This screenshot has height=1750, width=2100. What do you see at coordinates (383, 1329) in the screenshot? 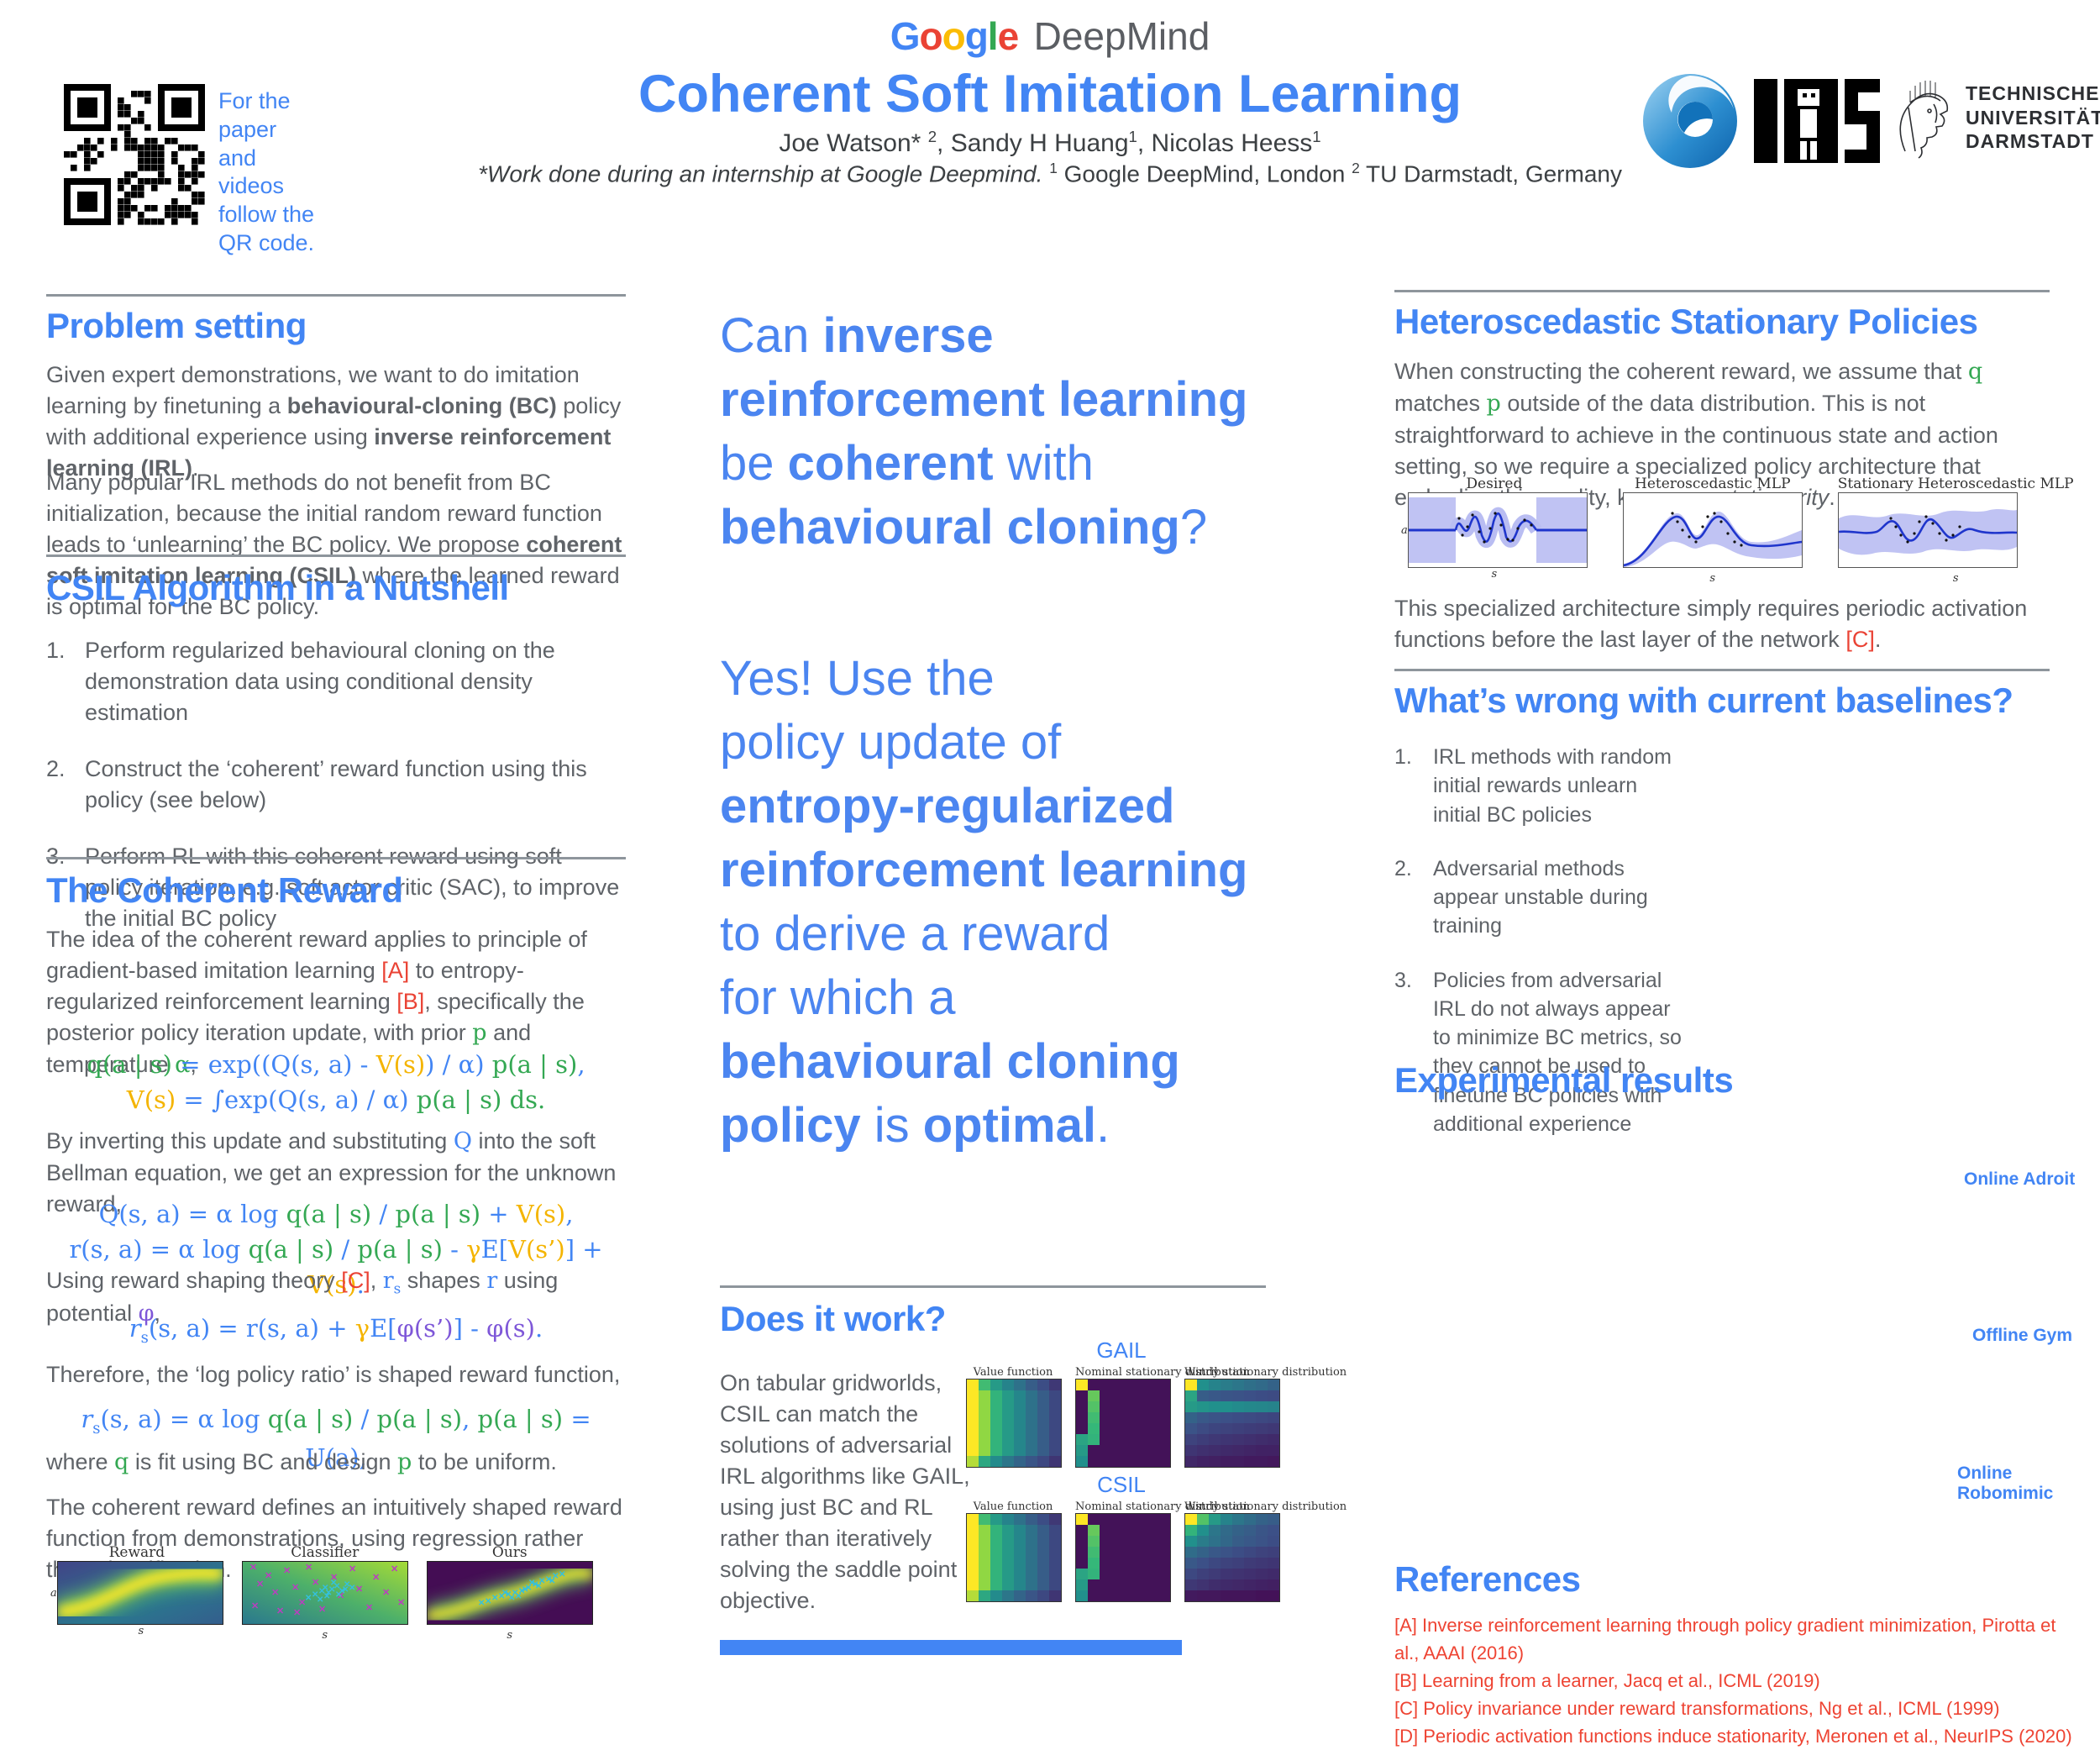
I see `text-segment: E[` at bounding box center [383, 1329].